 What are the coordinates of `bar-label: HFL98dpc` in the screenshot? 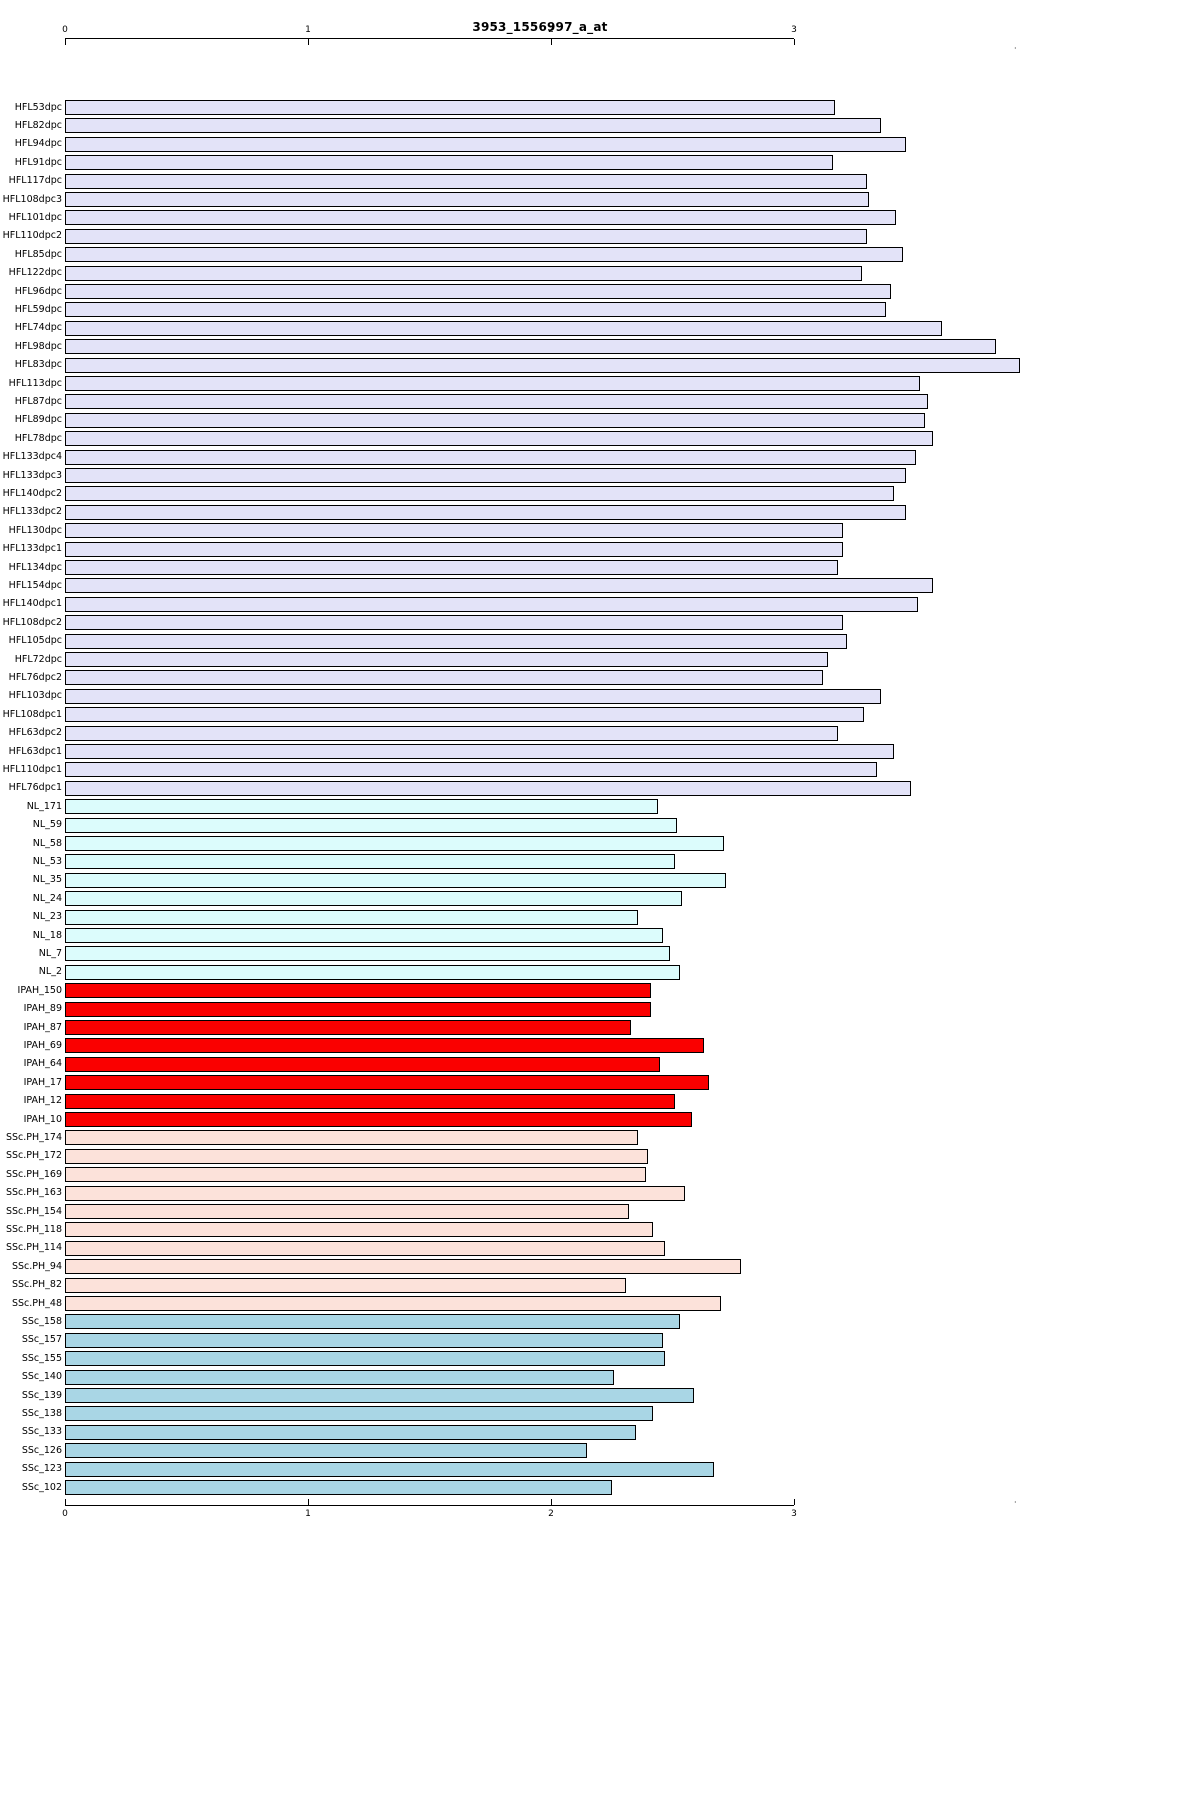 It's located at (38, 346).